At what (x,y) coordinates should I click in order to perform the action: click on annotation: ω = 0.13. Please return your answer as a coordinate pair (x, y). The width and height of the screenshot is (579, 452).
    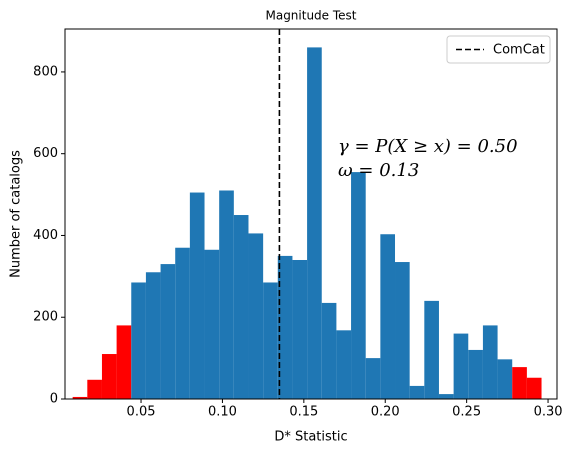
    Looking at the image, I should click on (378, 170).